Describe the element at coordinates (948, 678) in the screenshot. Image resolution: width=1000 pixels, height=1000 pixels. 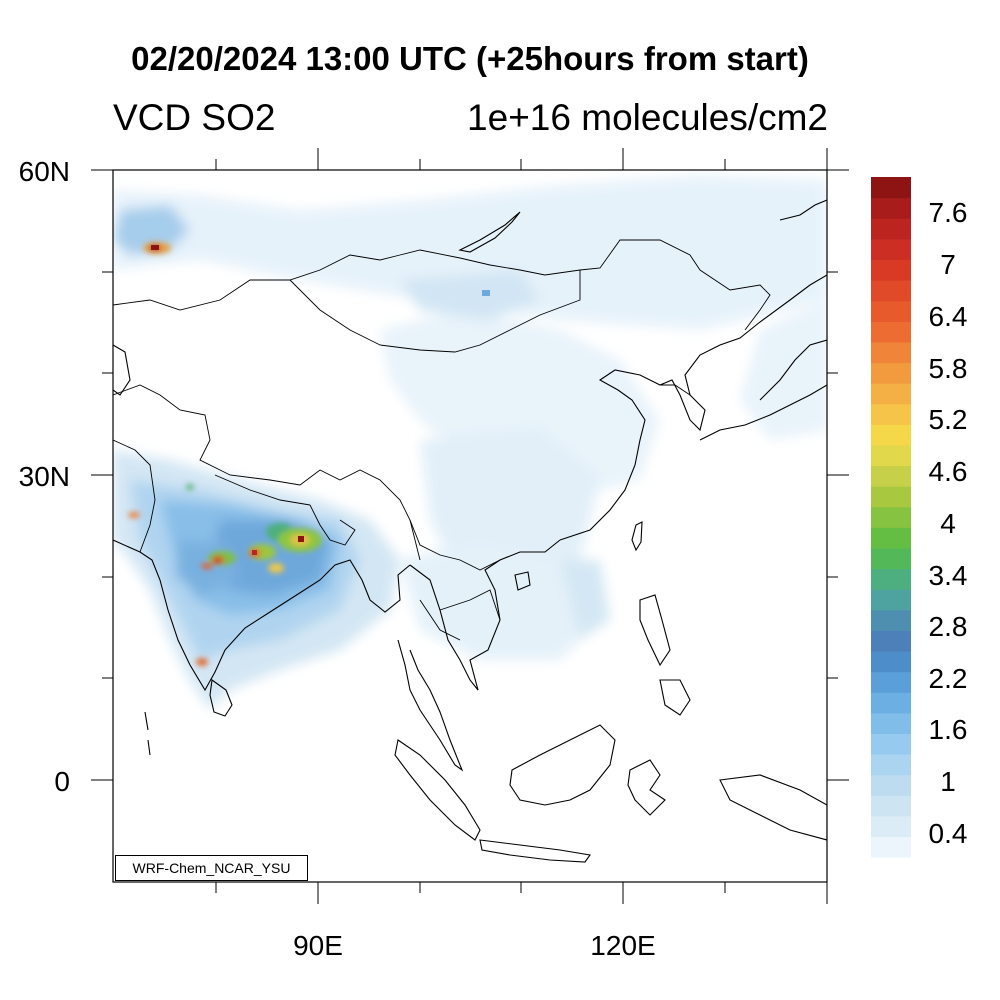
I see `colorbar-tick-label: 2.2` at that location.